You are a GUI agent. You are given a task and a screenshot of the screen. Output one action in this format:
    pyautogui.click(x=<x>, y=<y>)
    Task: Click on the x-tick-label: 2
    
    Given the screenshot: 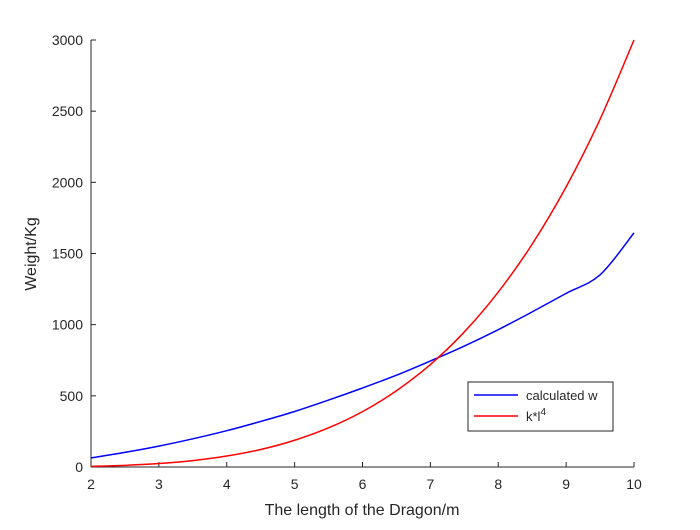 What is the action you would take?
    pyautogui.click(x=91, y=484)
    